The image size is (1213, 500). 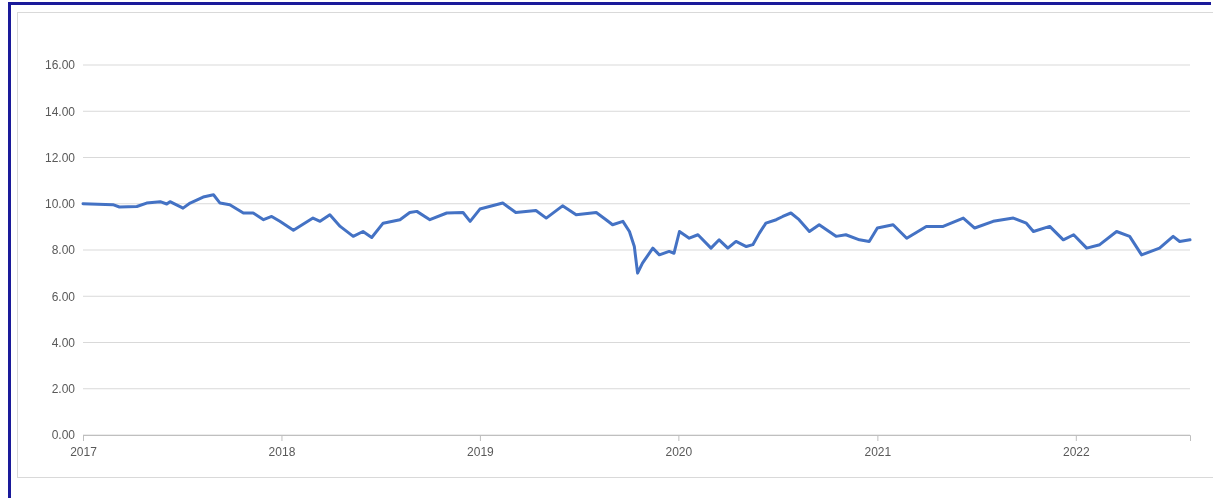 What do you see at coordinates (63, 250) in the screenshot?
I see `y-tick-label: 8.00` at bounding box center [63, 250].